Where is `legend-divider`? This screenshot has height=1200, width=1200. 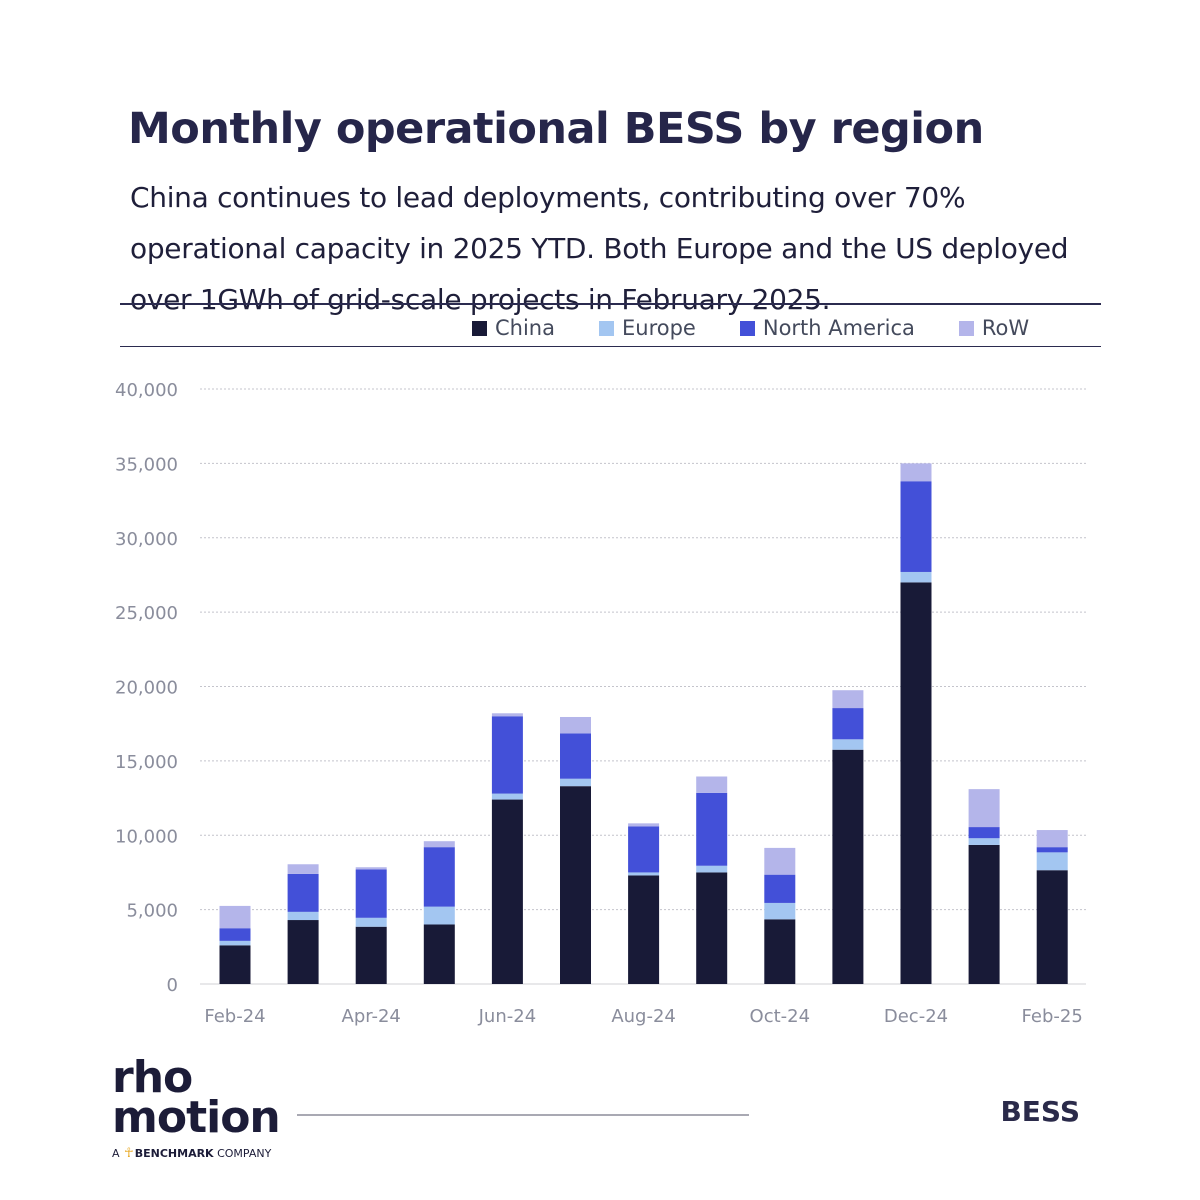 legend-divider is located at coordinates (610, 346).